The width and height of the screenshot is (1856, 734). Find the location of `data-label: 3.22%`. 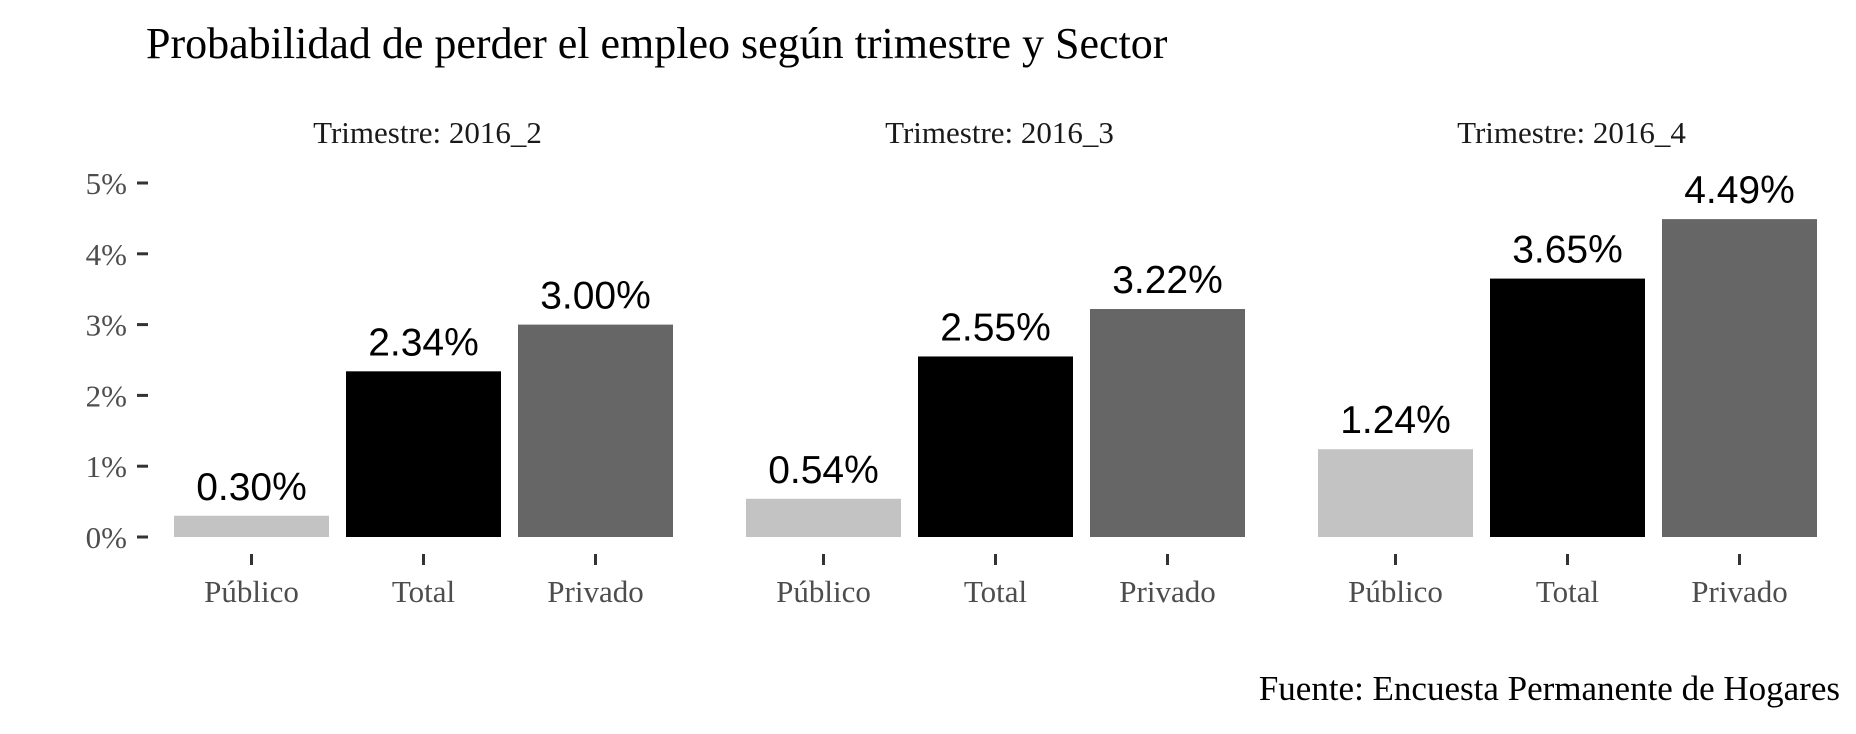

data-label: 3.22% is located at coordinates (1167, 280).